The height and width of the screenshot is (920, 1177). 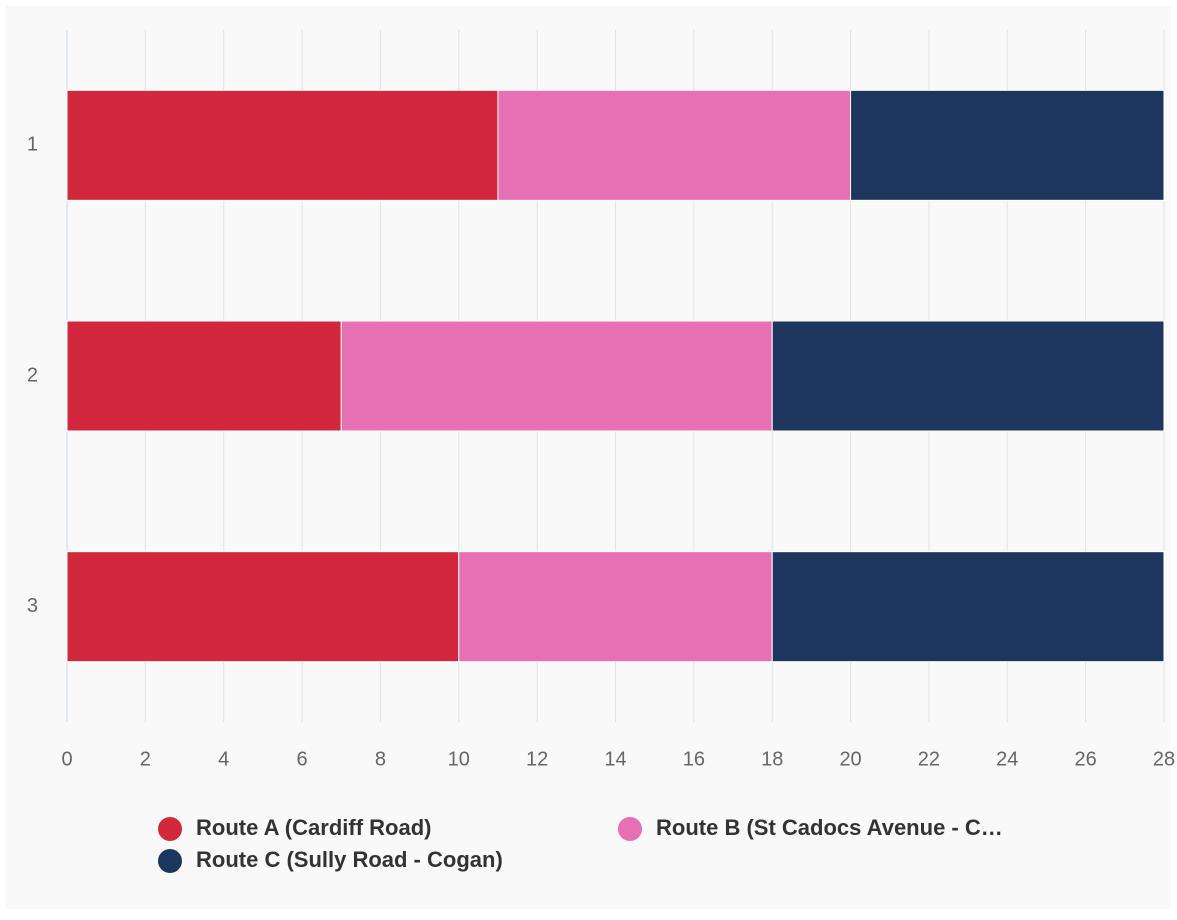 What do you see at coordinates (66, 759) in the screenshot?
I see `x-tick-label: 0` at bounding box center [66, 759].